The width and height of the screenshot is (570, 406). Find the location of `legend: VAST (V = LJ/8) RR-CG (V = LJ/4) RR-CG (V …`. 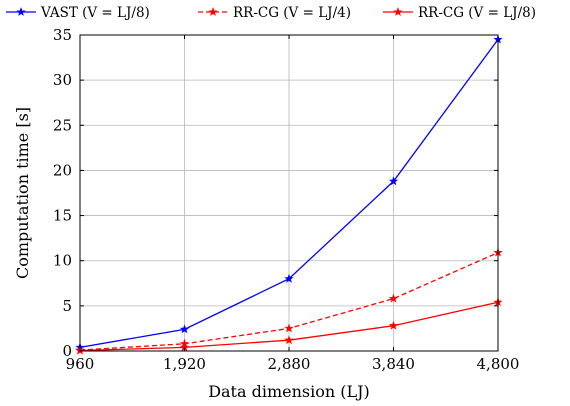

legend: VAST (V = LJ/8) RR-CG (V = LJ/4) RR-CG (V … is located at coordinates (271, 13).